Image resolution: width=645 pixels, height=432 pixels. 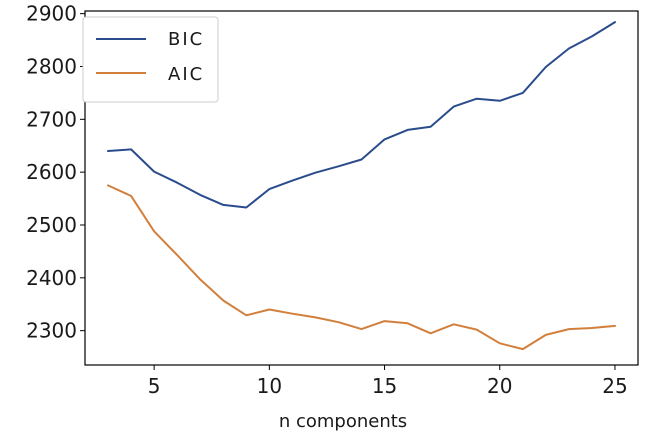 What do you see at coordinates (51, 278) in the screenshot?
I see `y-tick-label: 2400` at bounding box center [51, 278].